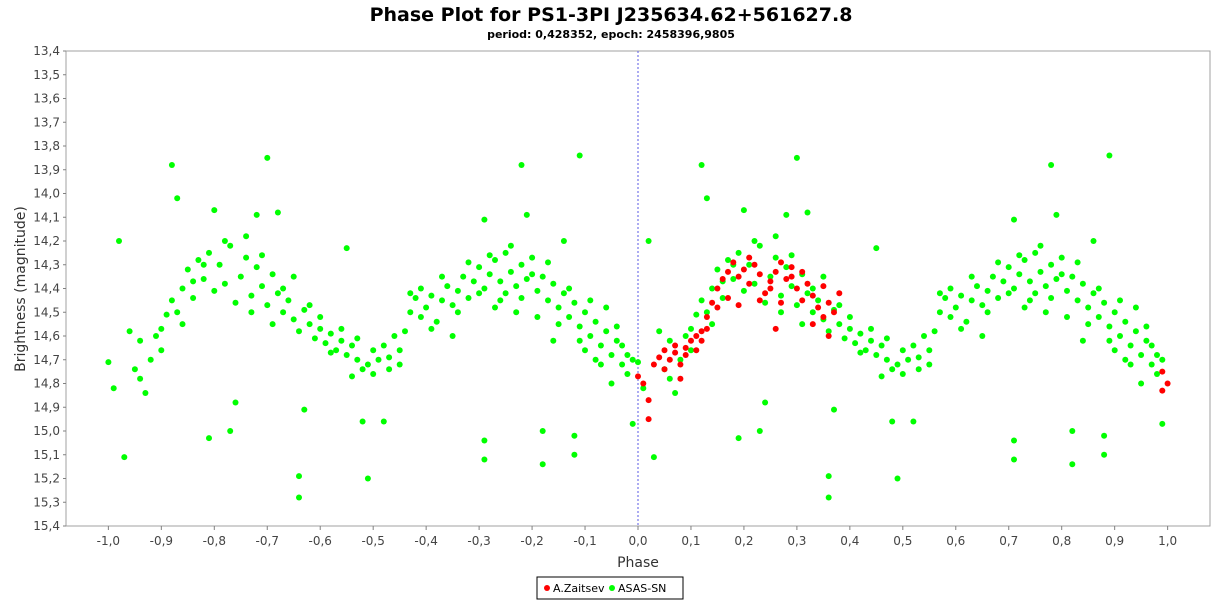  What do you see at coordinates (267, 541) in the screenshot?
I see `x-tick-label: -0,7` at bounding box center [267, 541].